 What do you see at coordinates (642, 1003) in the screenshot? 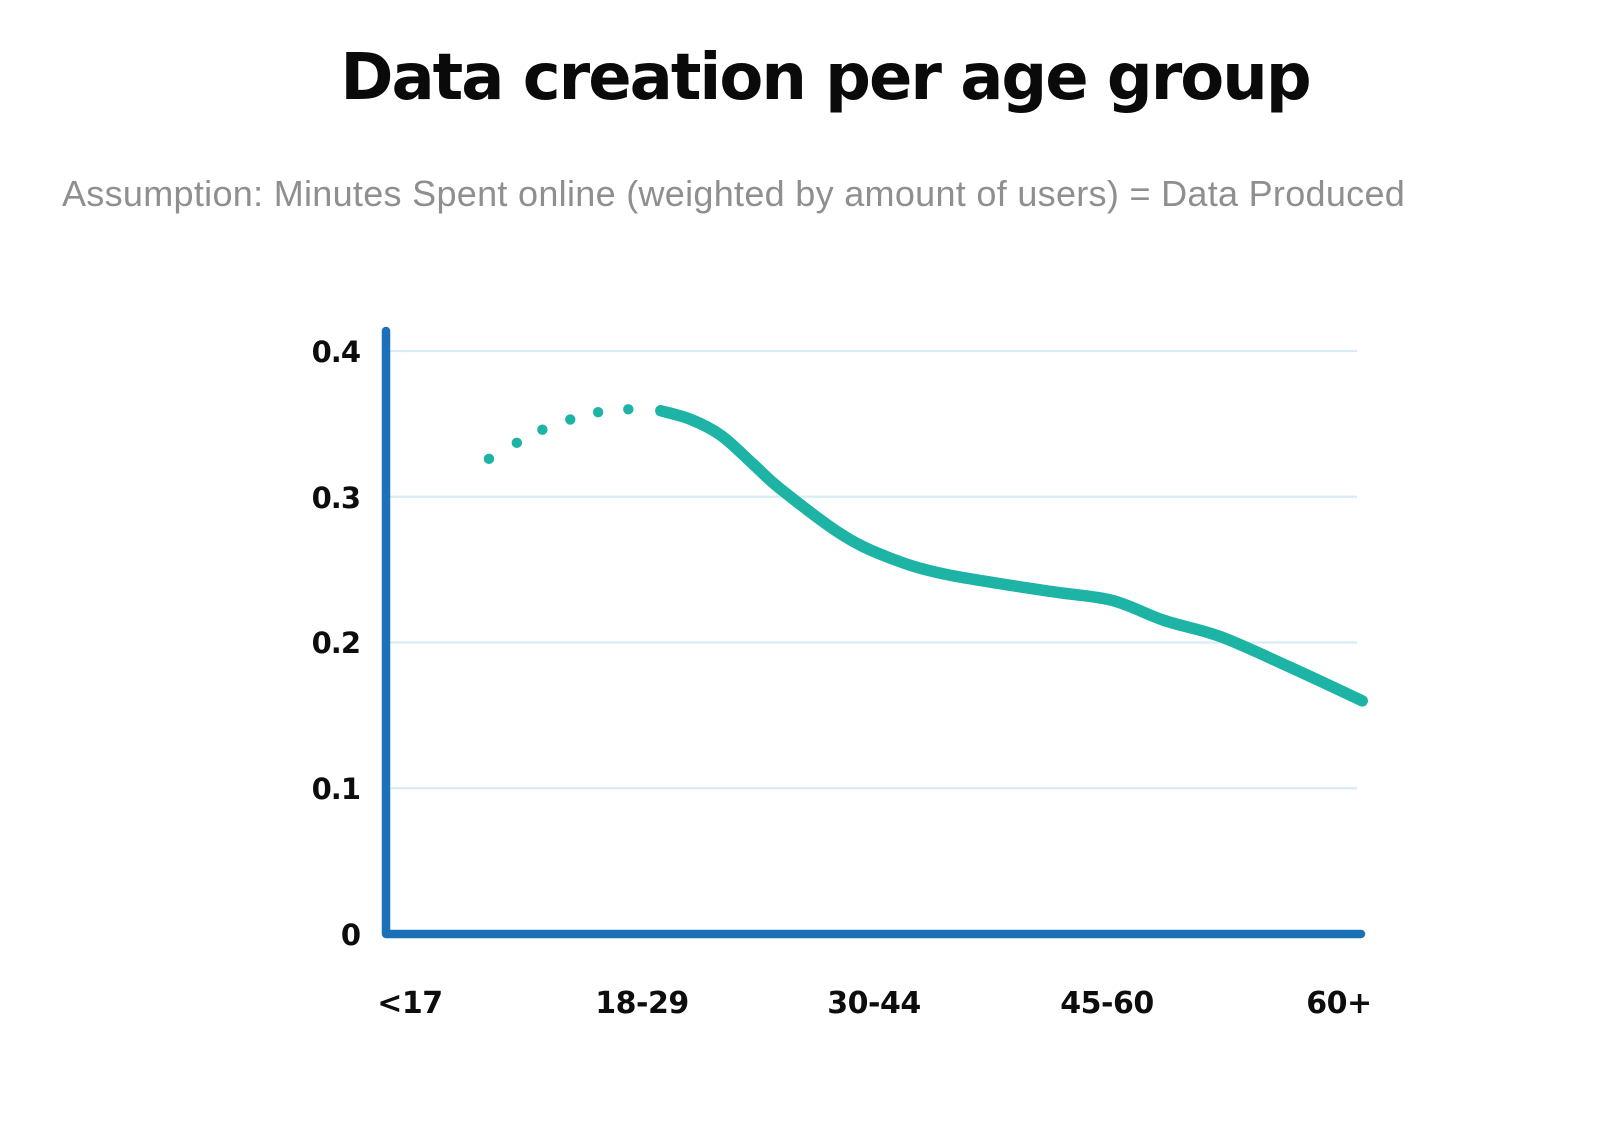
I see `x-axis-label-18-29: 18-29` at bounding box center [642, 1003].